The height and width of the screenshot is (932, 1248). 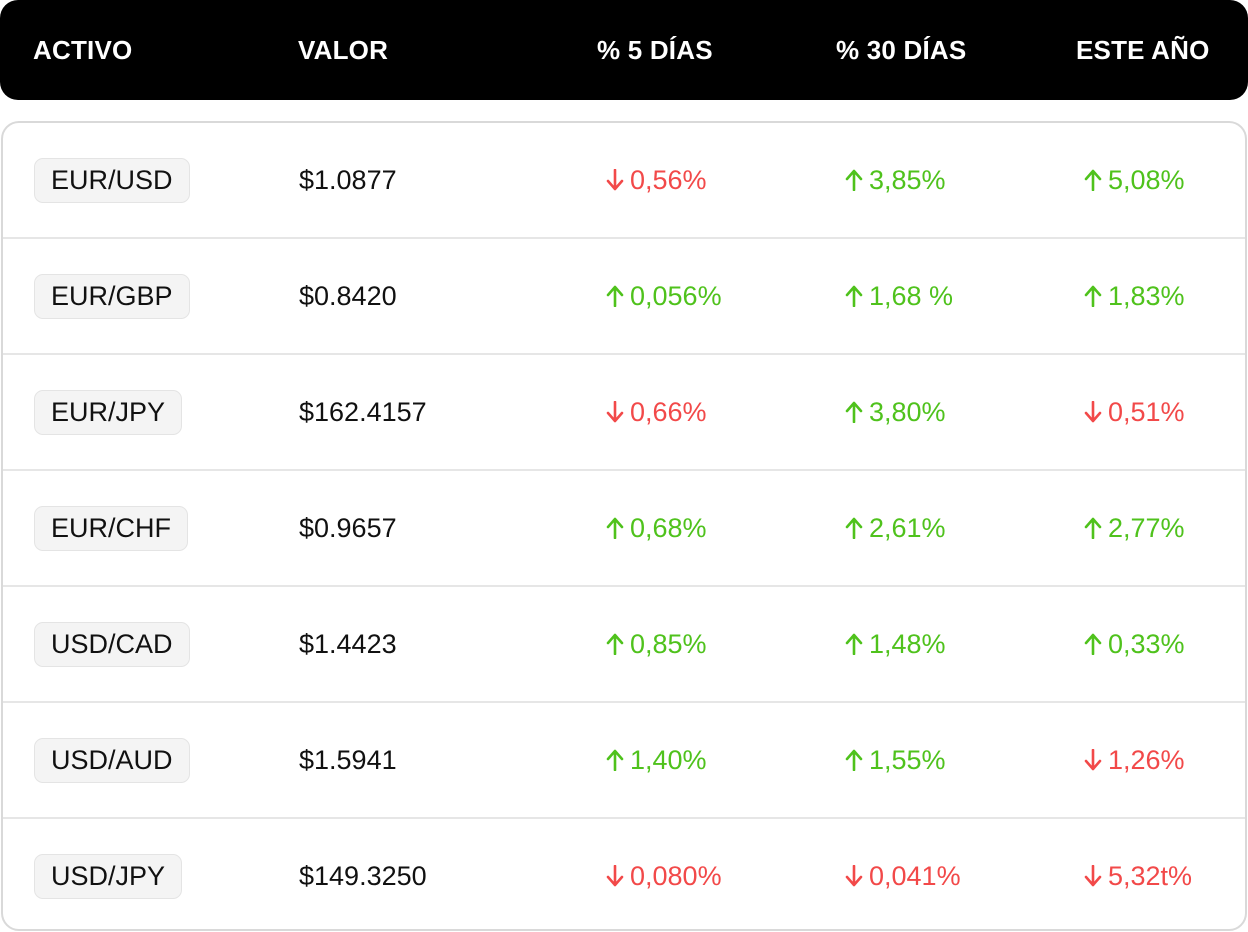 I want to click on change-30-days-text: 2,61%, so click(x=907, y=527).